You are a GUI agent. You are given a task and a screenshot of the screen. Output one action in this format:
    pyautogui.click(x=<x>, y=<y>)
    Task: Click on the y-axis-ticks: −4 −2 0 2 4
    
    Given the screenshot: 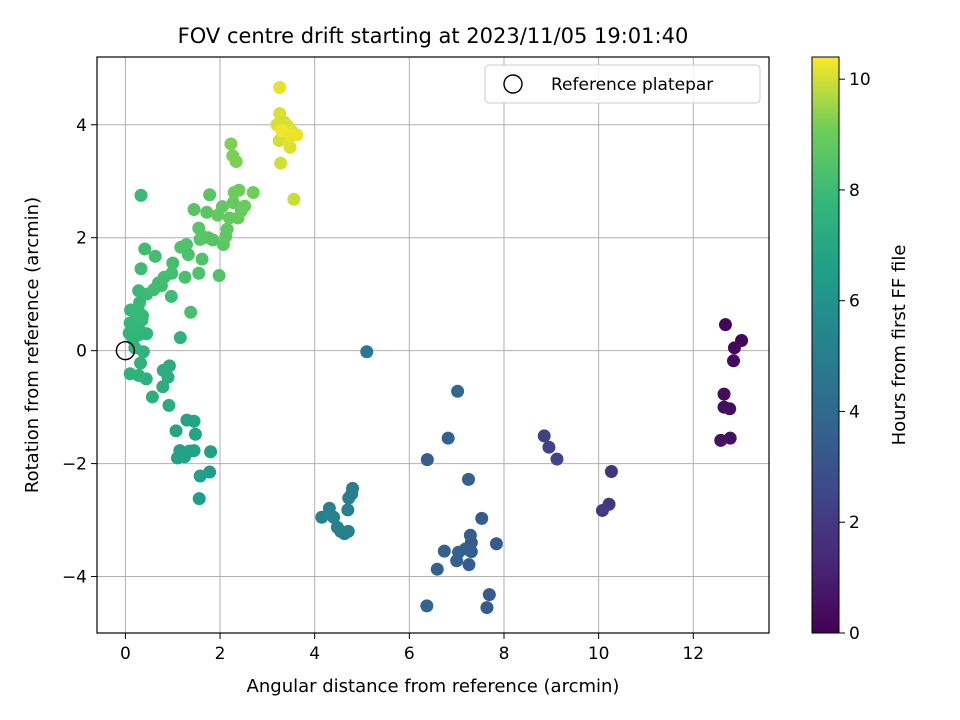 What is the action you would take?
    pyautogui.click(x=79, y=352)
    